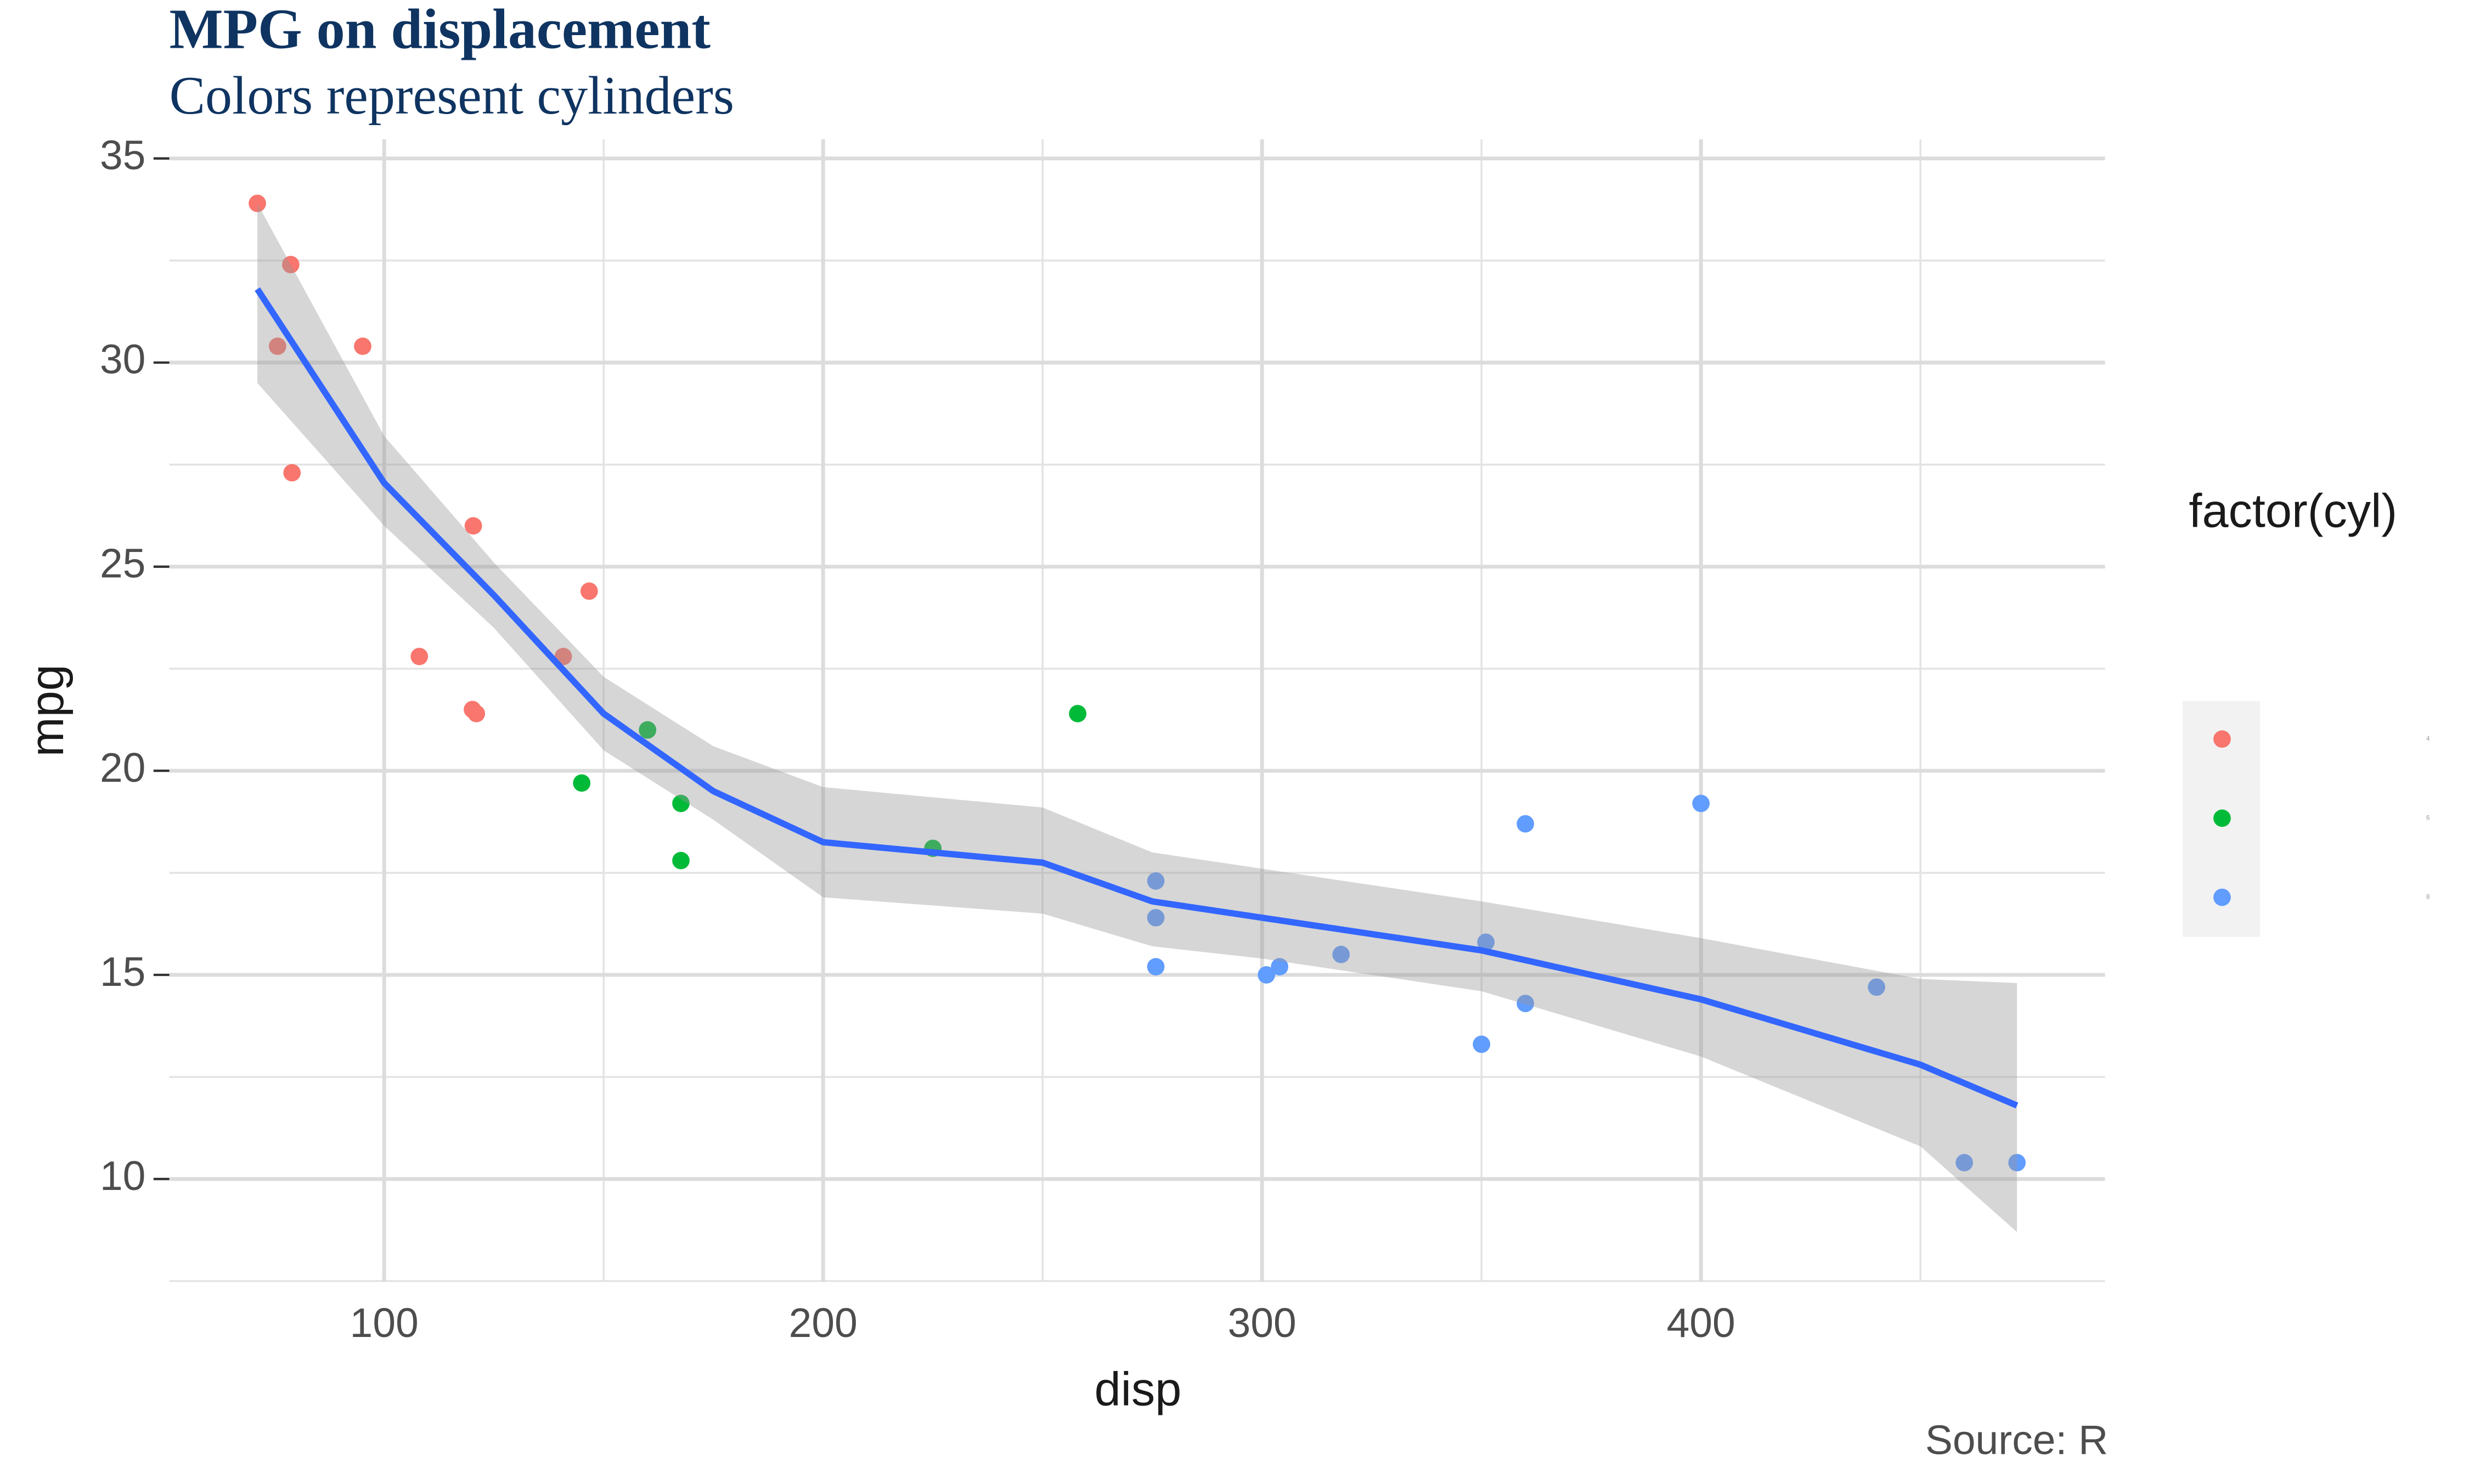 Image resolution: width=2469 pixels, height=1484 pixels. Describe the element at coordinates (2427, 818) in the screenshot. I see `legend-label: 6` at that location.